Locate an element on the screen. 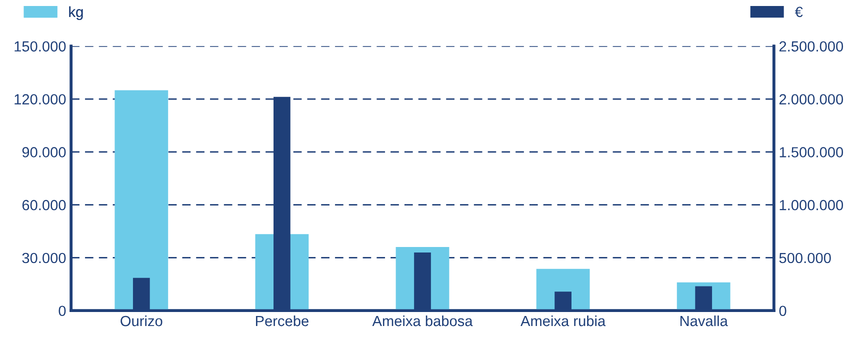  y-tick-label: 0 is located at coordinates (62, 311).